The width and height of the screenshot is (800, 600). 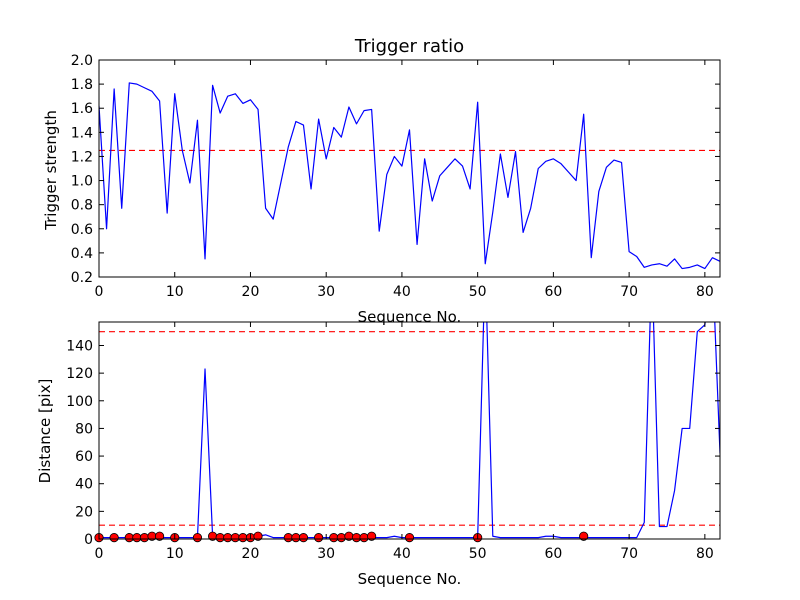 What do you see at coordinates (82, 61) in the screenshot?
I see `y-tick-label: 2.0` at bounding box center [82, 61].